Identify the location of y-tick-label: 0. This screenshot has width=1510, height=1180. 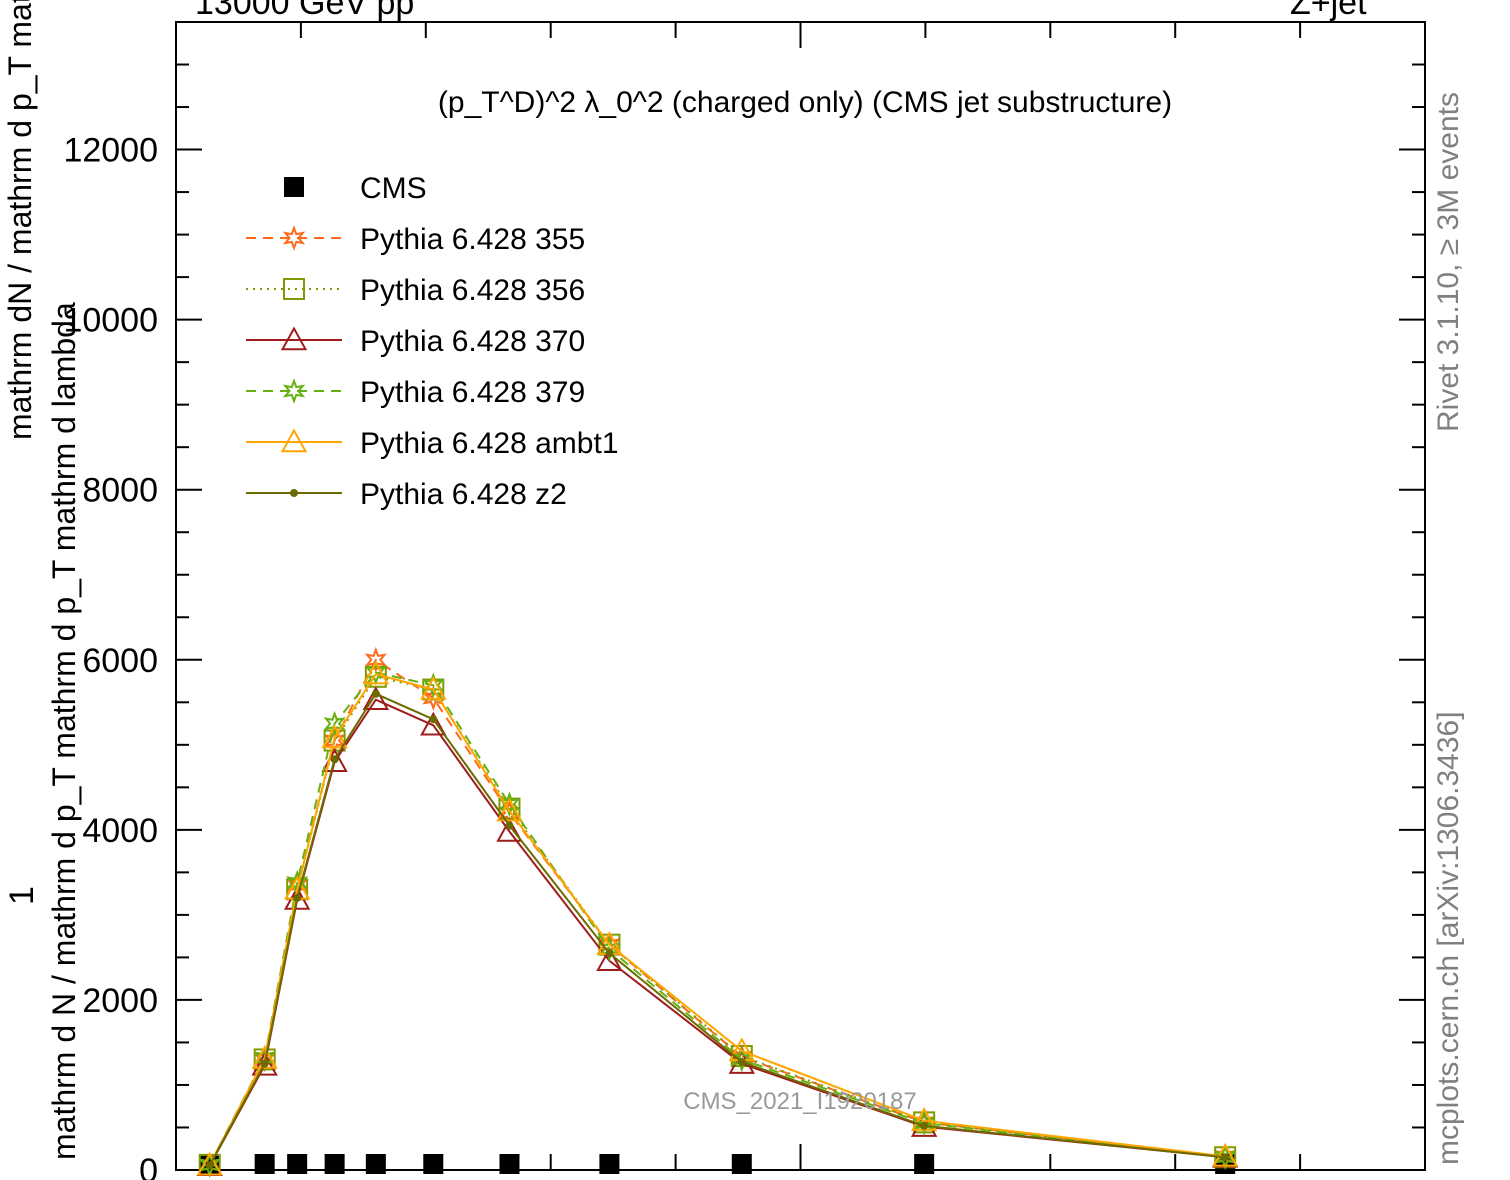
(148, 1166).